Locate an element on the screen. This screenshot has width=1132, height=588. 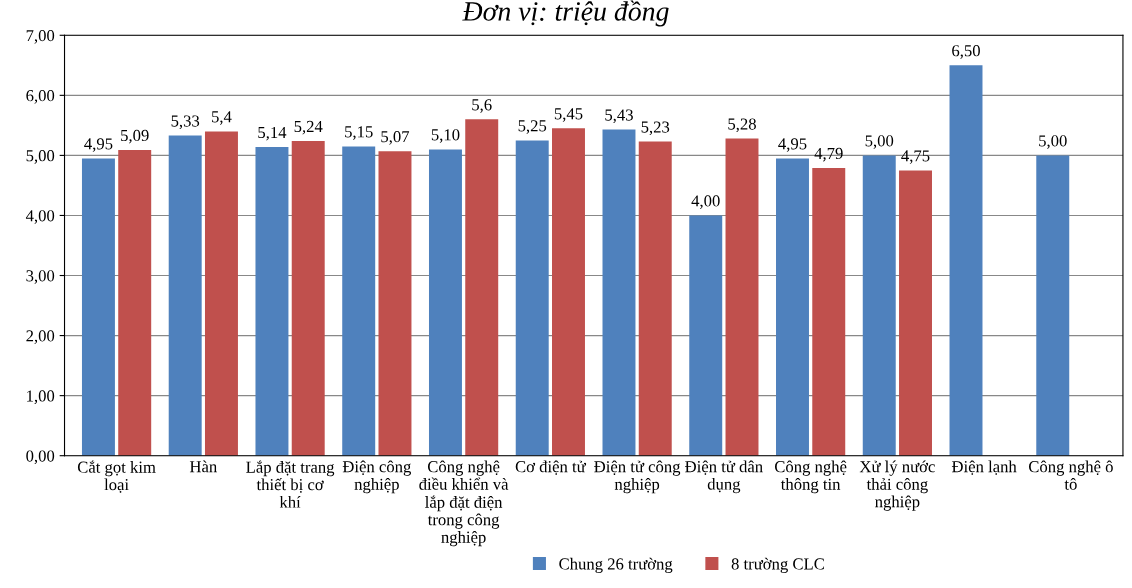
x-tick-label: Điện tử dân dụng is located at coordinates (724, 477).